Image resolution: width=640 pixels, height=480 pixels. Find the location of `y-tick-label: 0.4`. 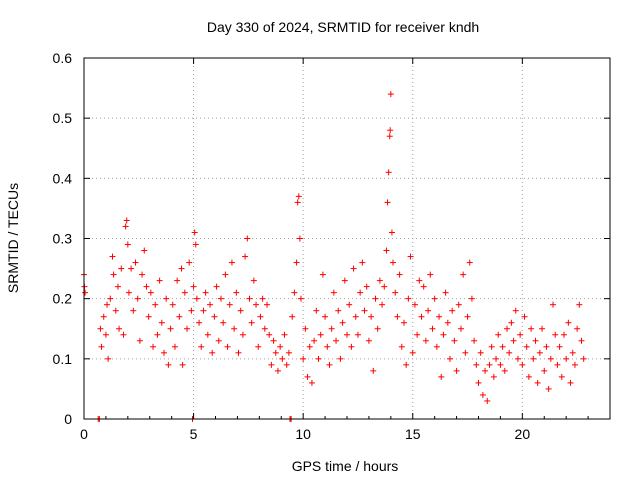

y-tick-label: 0.4 is located at coordinates (63, 178).